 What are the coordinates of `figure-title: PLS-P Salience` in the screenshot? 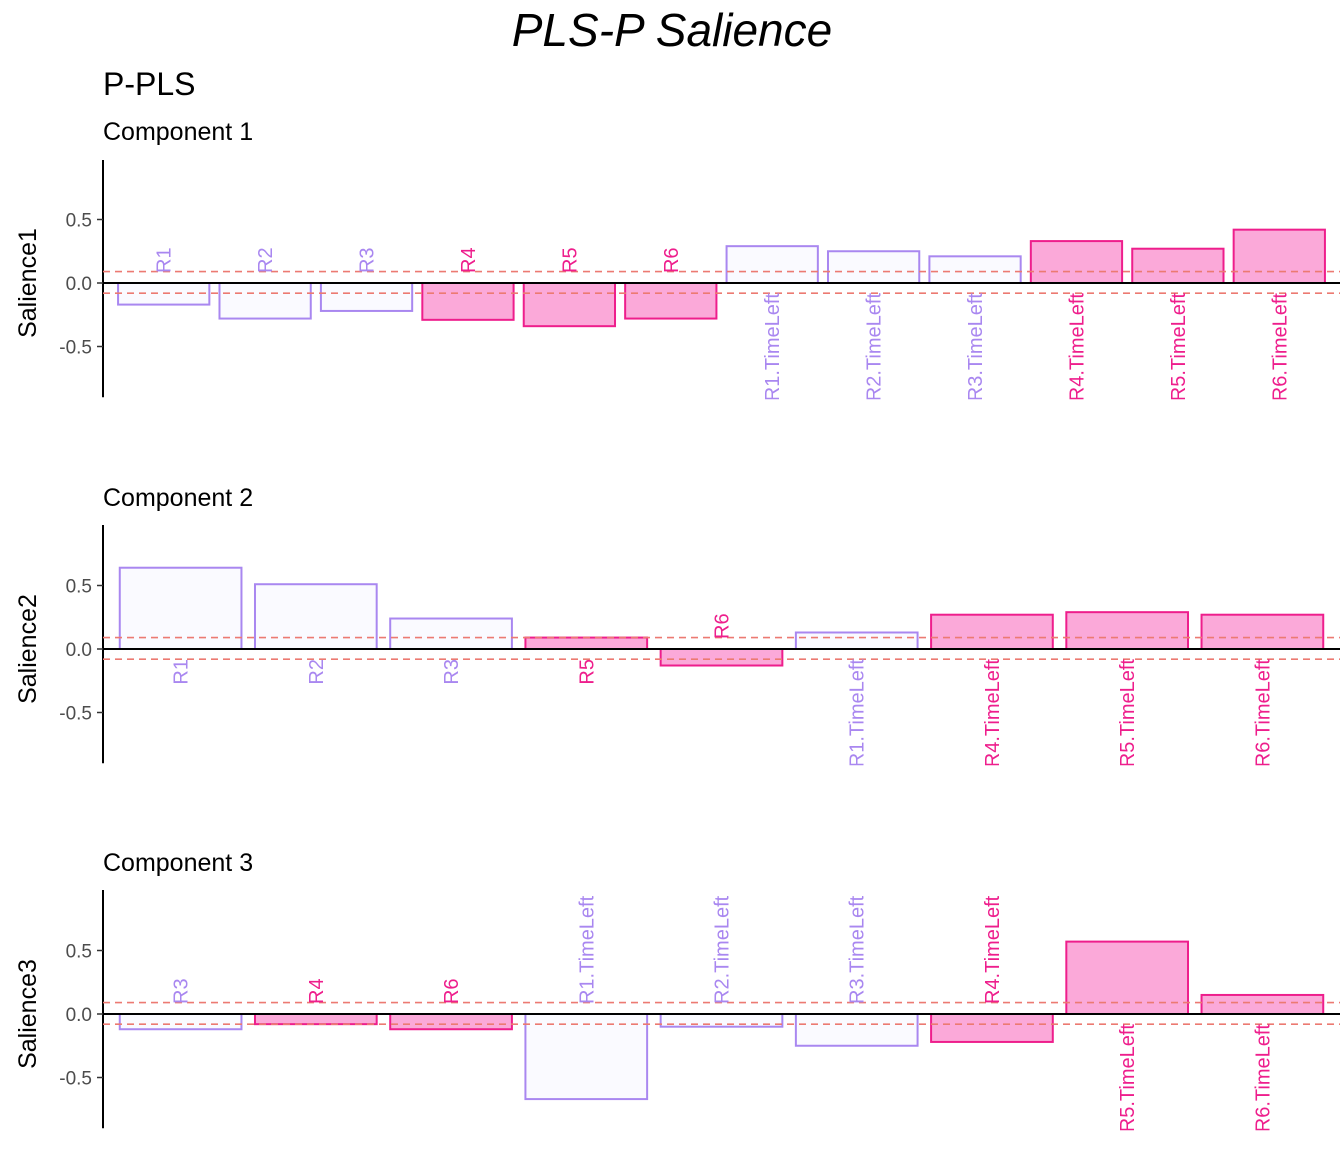 It's located at (672, 30).